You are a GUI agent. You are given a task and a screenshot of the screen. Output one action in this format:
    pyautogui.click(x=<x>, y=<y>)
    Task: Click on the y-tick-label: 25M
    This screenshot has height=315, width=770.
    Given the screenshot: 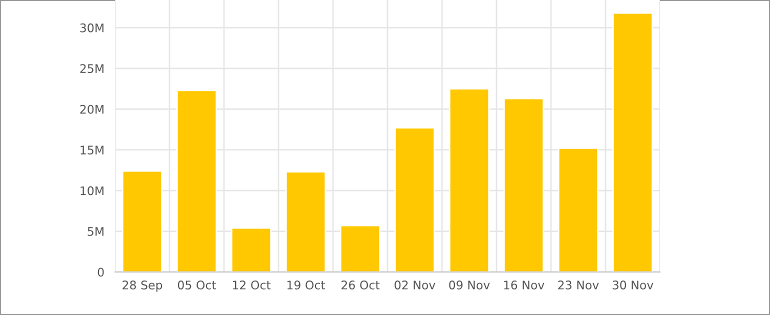 What is the action you would take?
    pyautogui.click(x=92, y=69)
    